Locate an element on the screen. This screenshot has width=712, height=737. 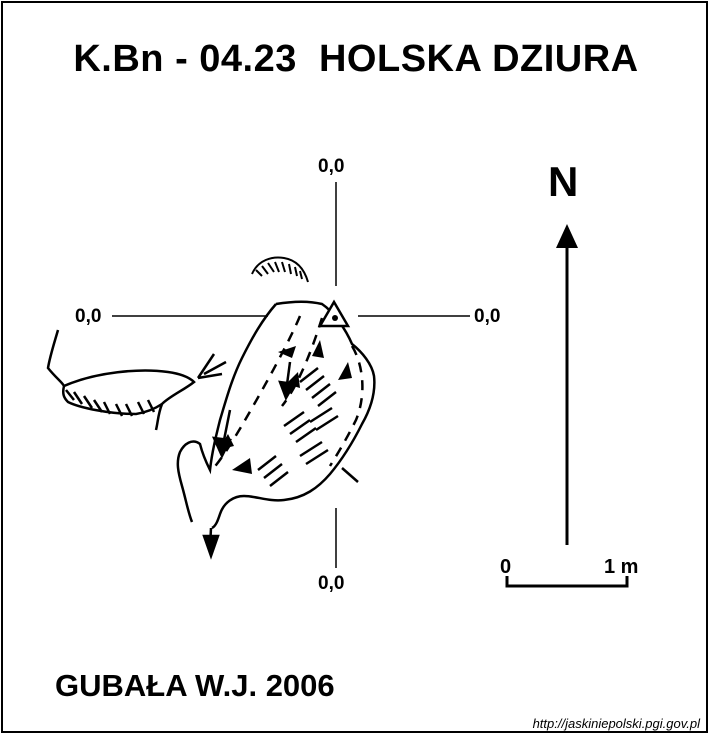
north-label: N is located at coordinates (563, 181).